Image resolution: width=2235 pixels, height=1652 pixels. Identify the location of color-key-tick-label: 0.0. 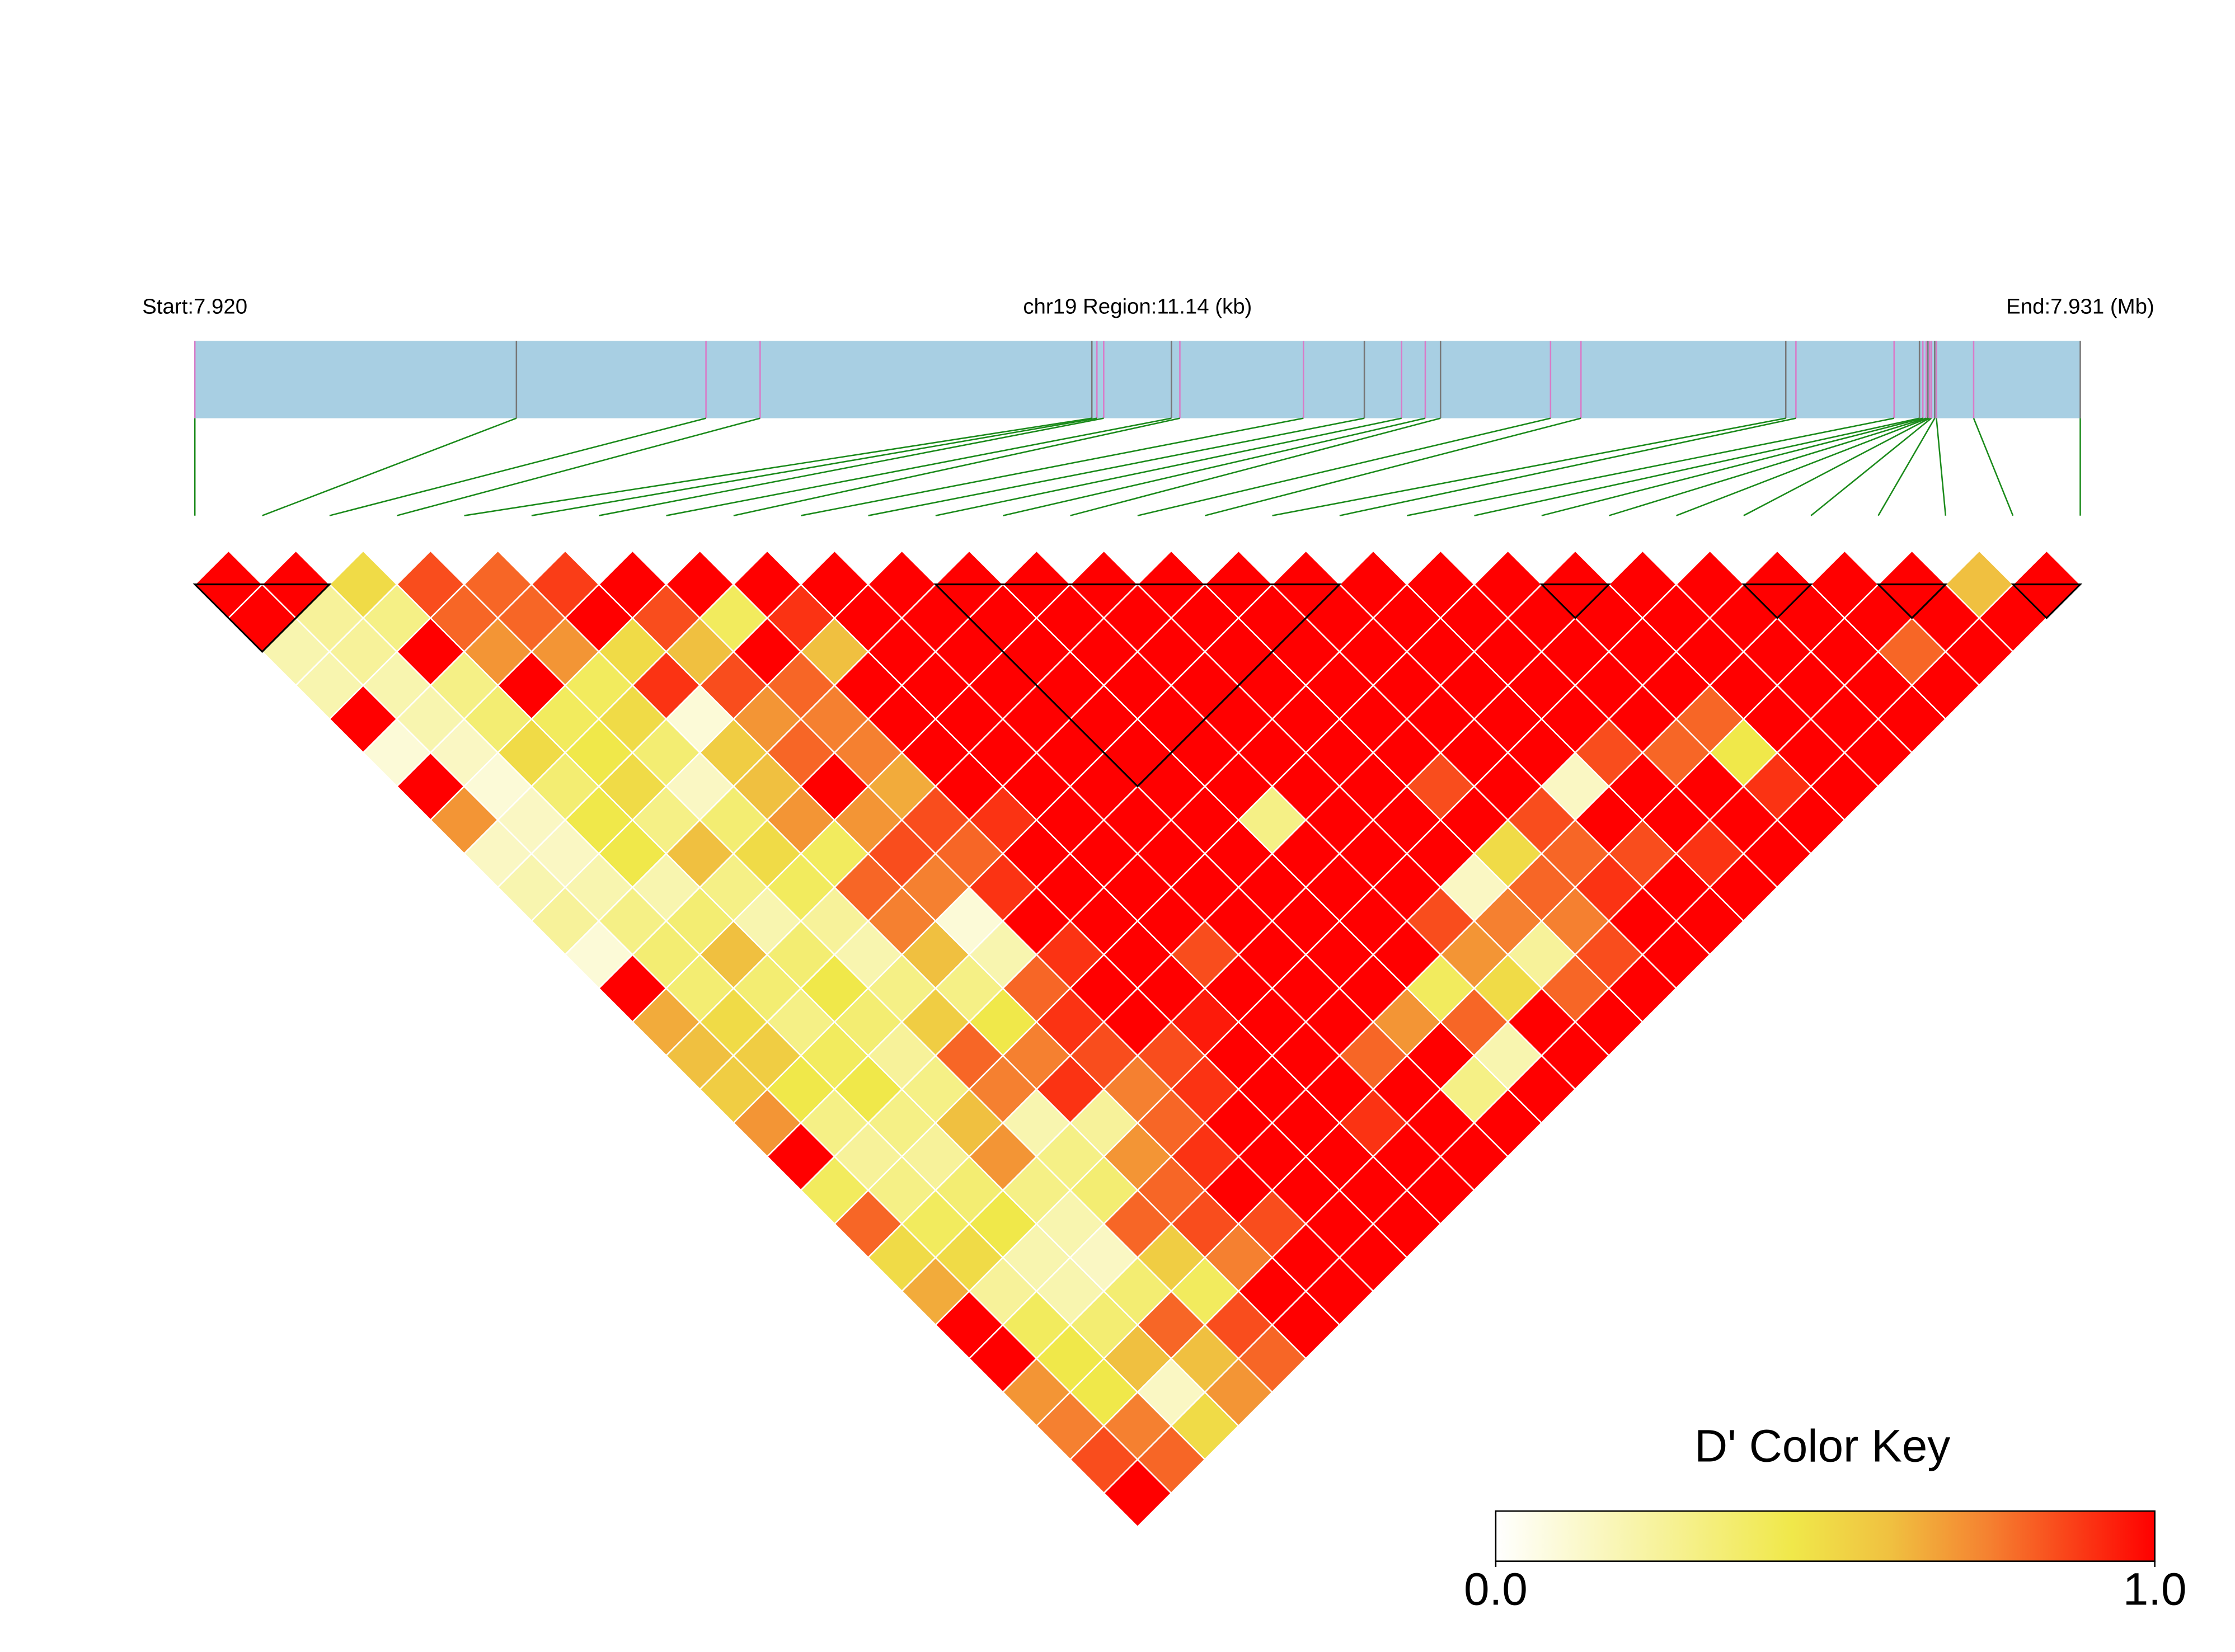
(1496, 1589).